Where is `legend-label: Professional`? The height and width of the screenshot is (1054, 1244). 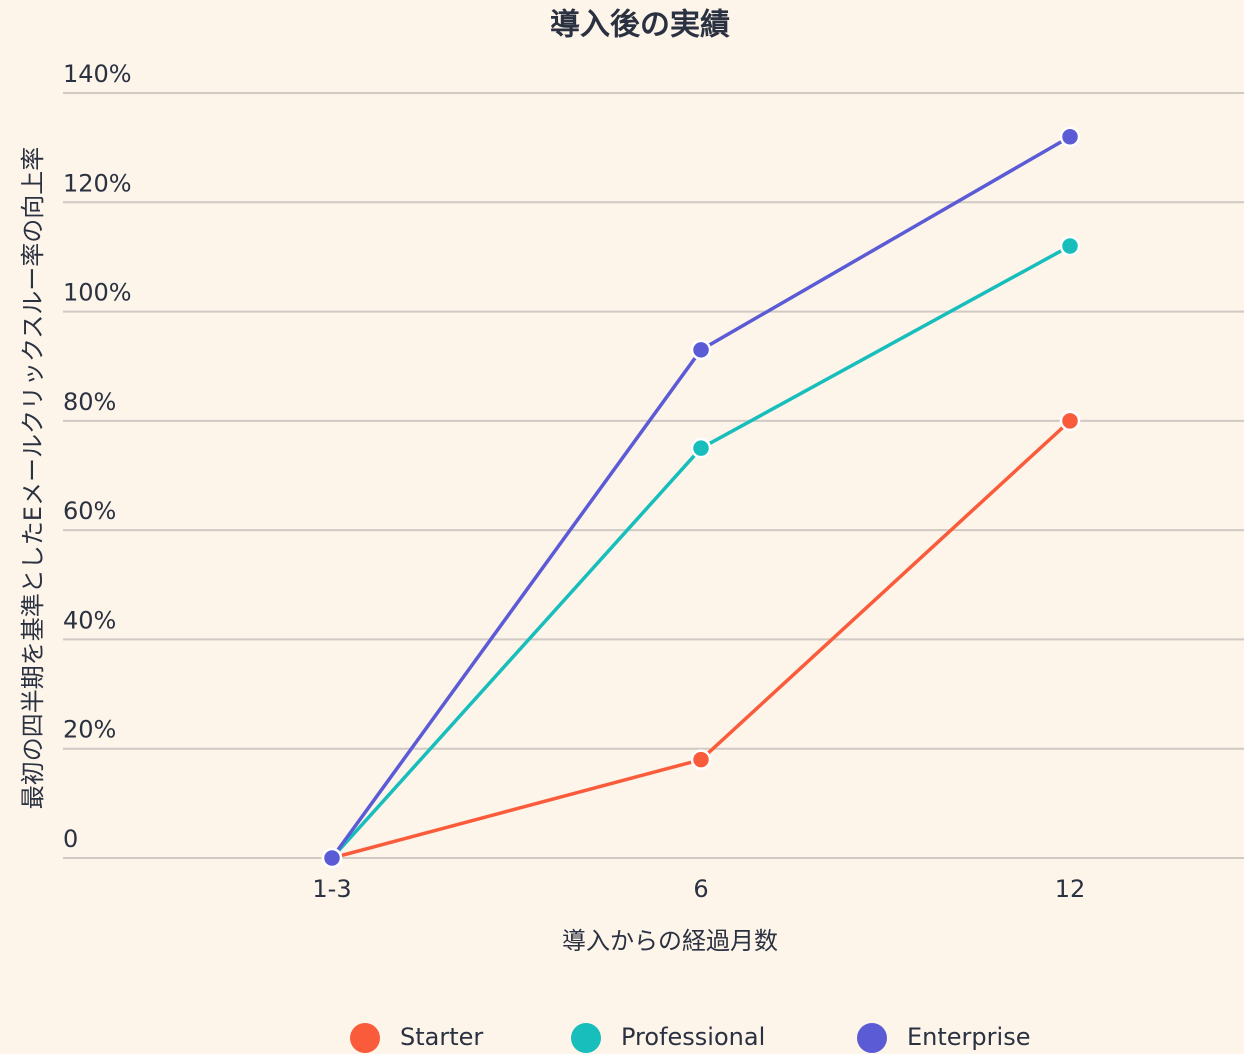
legend-label: Professional is located at coordinates (693, 1037).